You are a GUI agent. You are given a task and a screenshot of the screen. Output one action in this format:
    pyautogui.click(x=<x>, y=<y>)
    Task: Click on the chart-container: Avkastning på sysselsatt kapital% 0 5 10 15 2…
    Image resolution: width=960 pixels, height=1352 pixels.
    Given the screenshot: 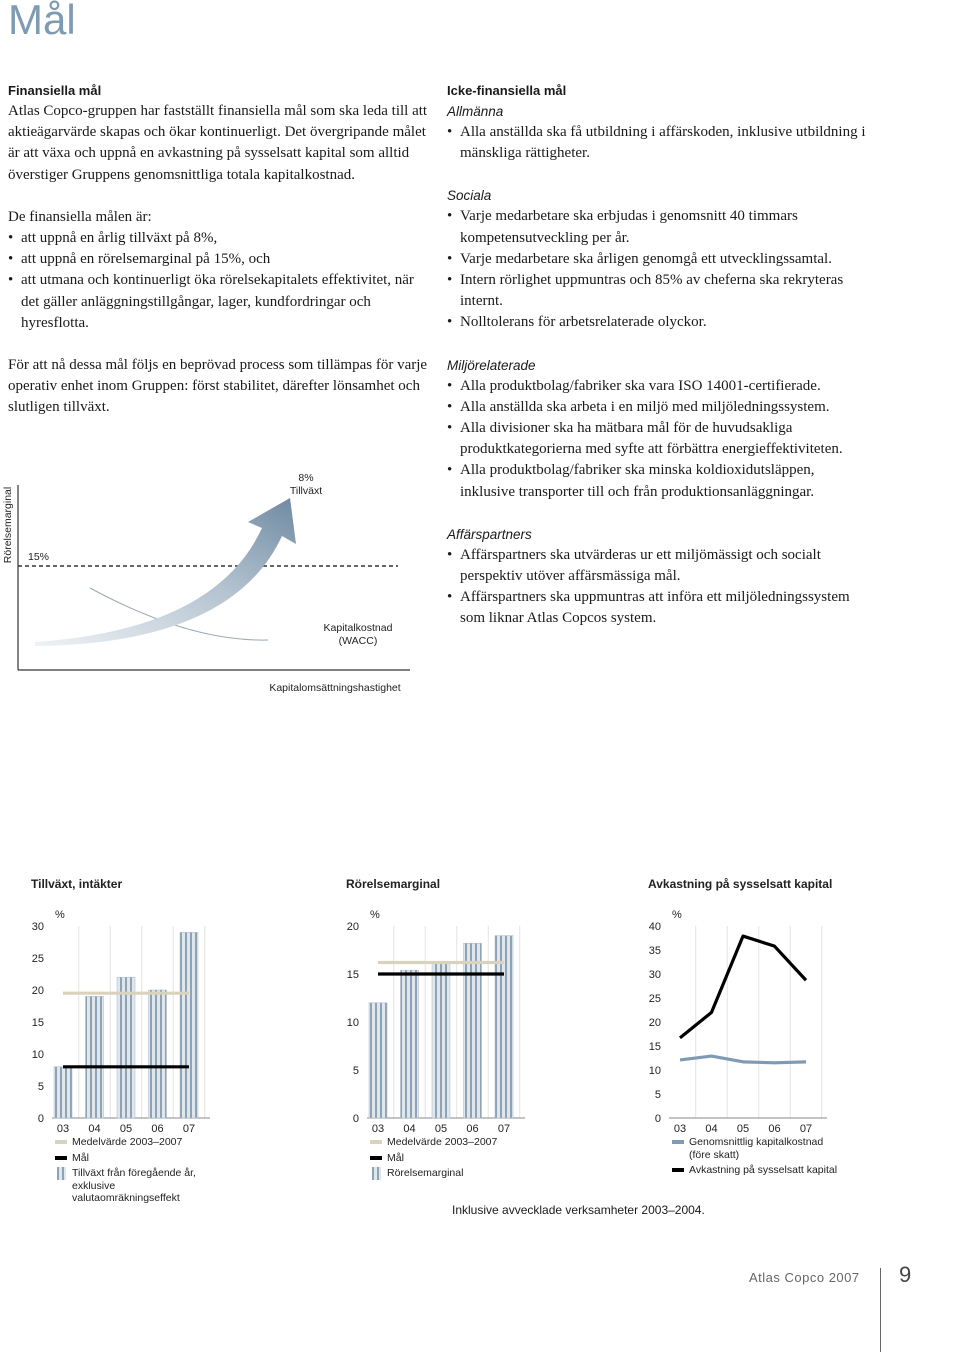 What is the action you would take?
    pyautogui.click(x=772, y=1050)
    